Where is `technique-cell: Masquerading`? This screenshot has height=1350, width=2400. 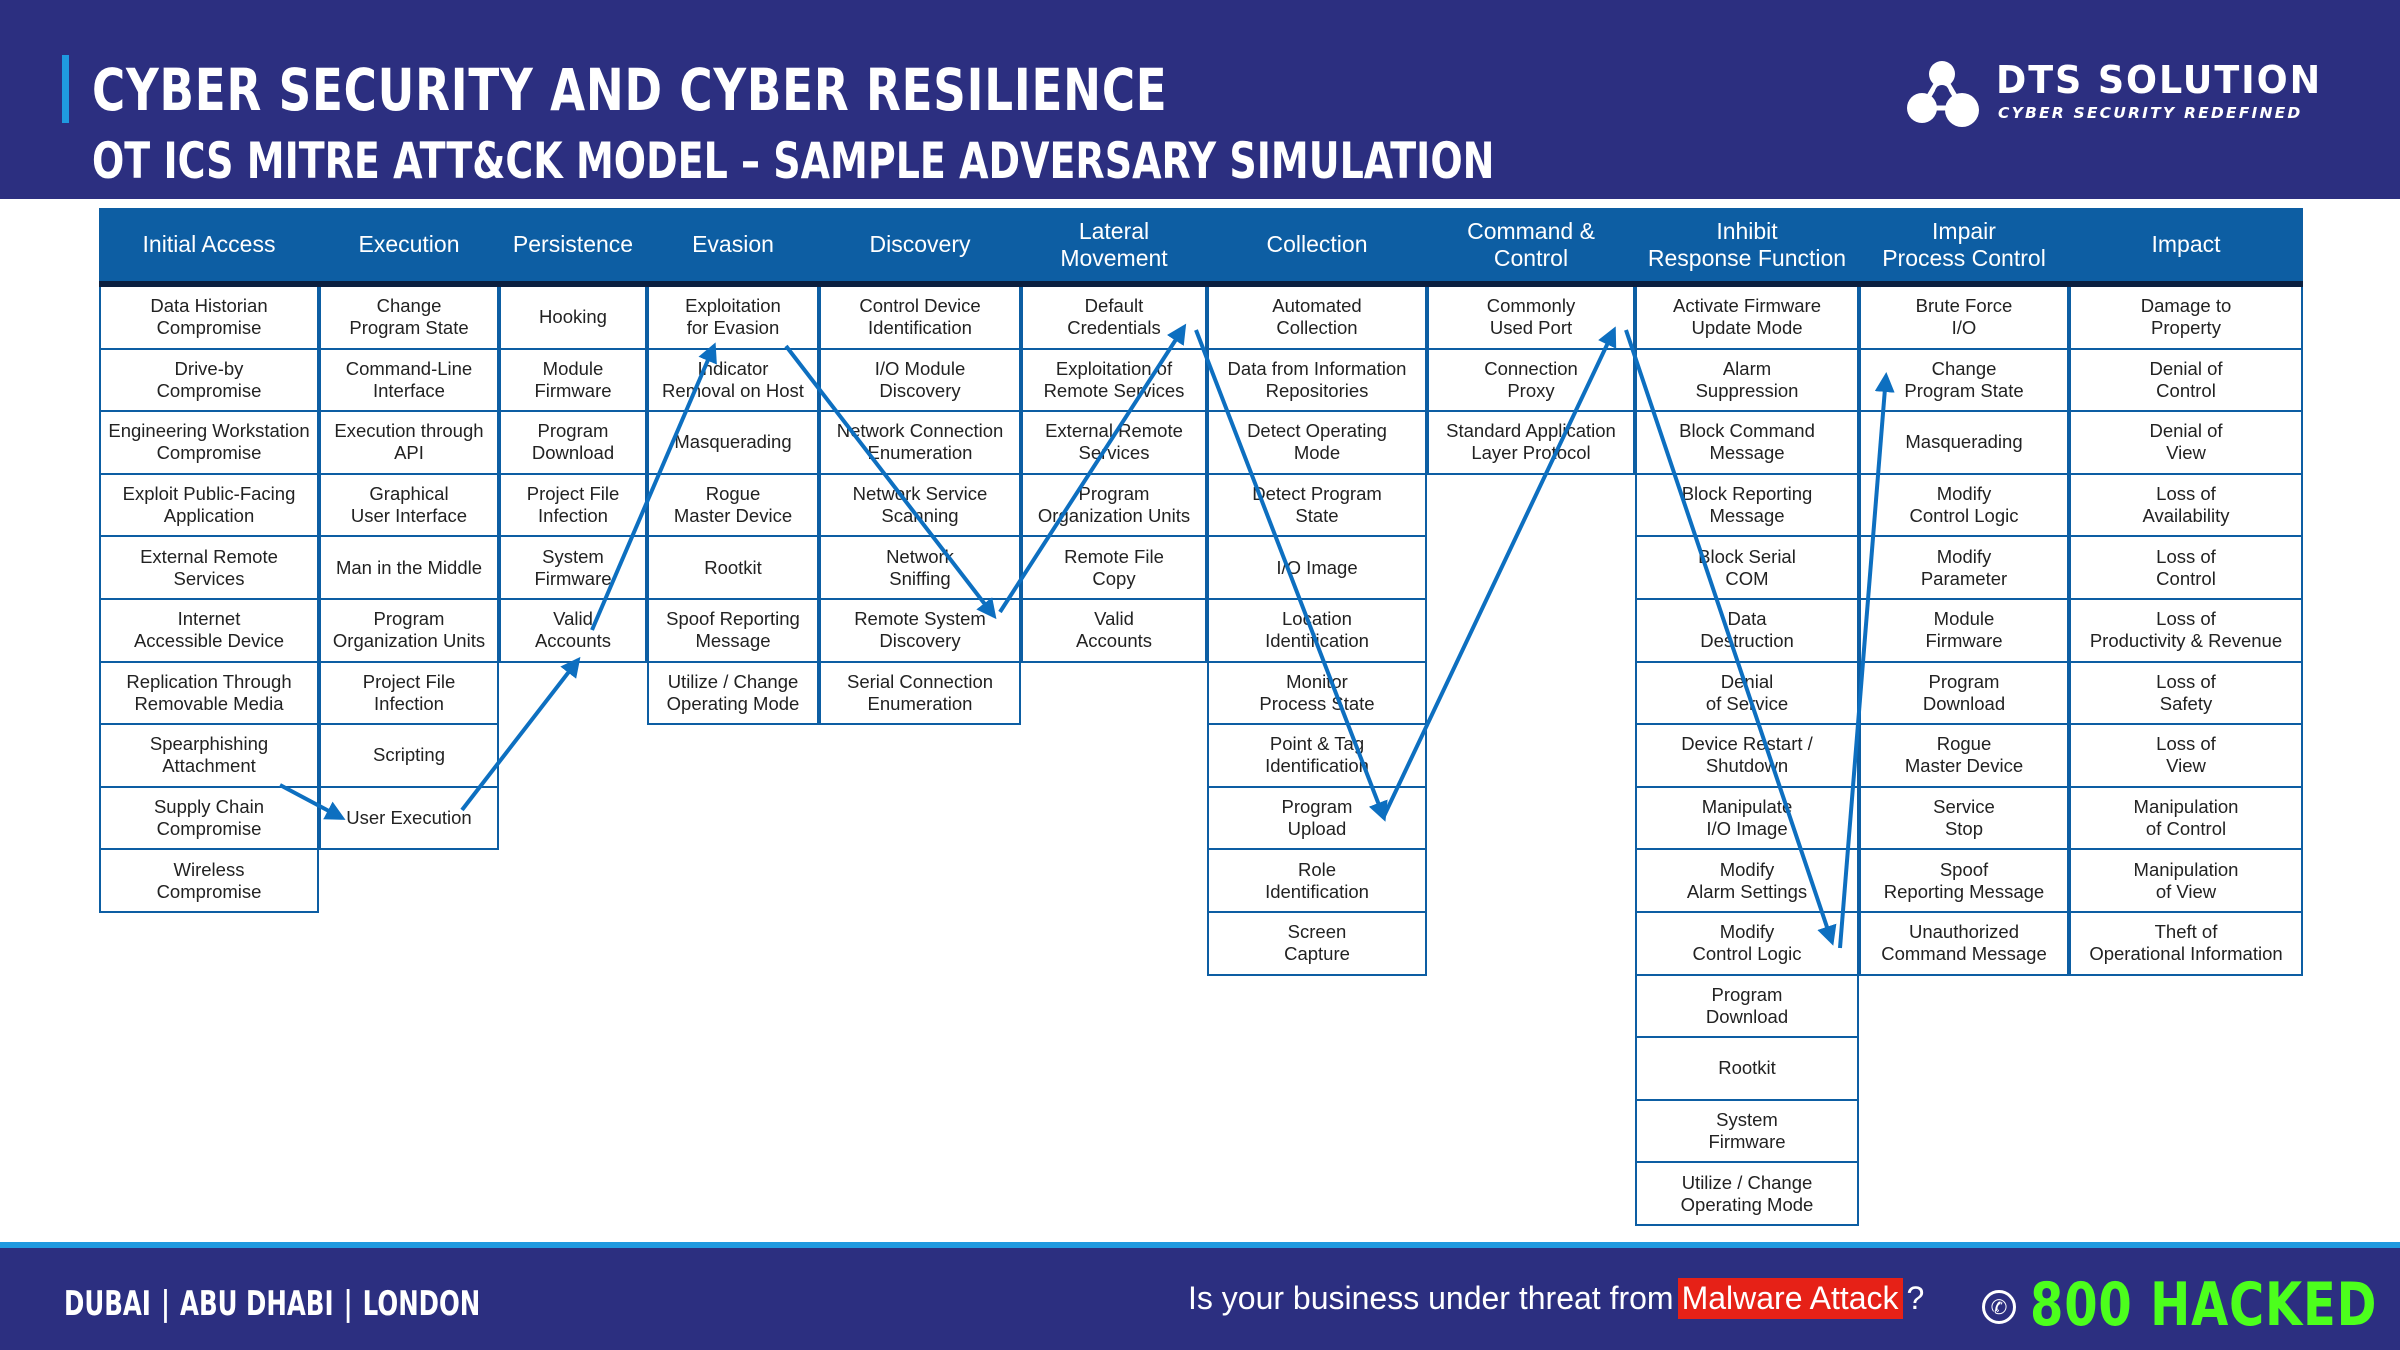
technique-cell: Masquerading is located at coordinates (733, 443).